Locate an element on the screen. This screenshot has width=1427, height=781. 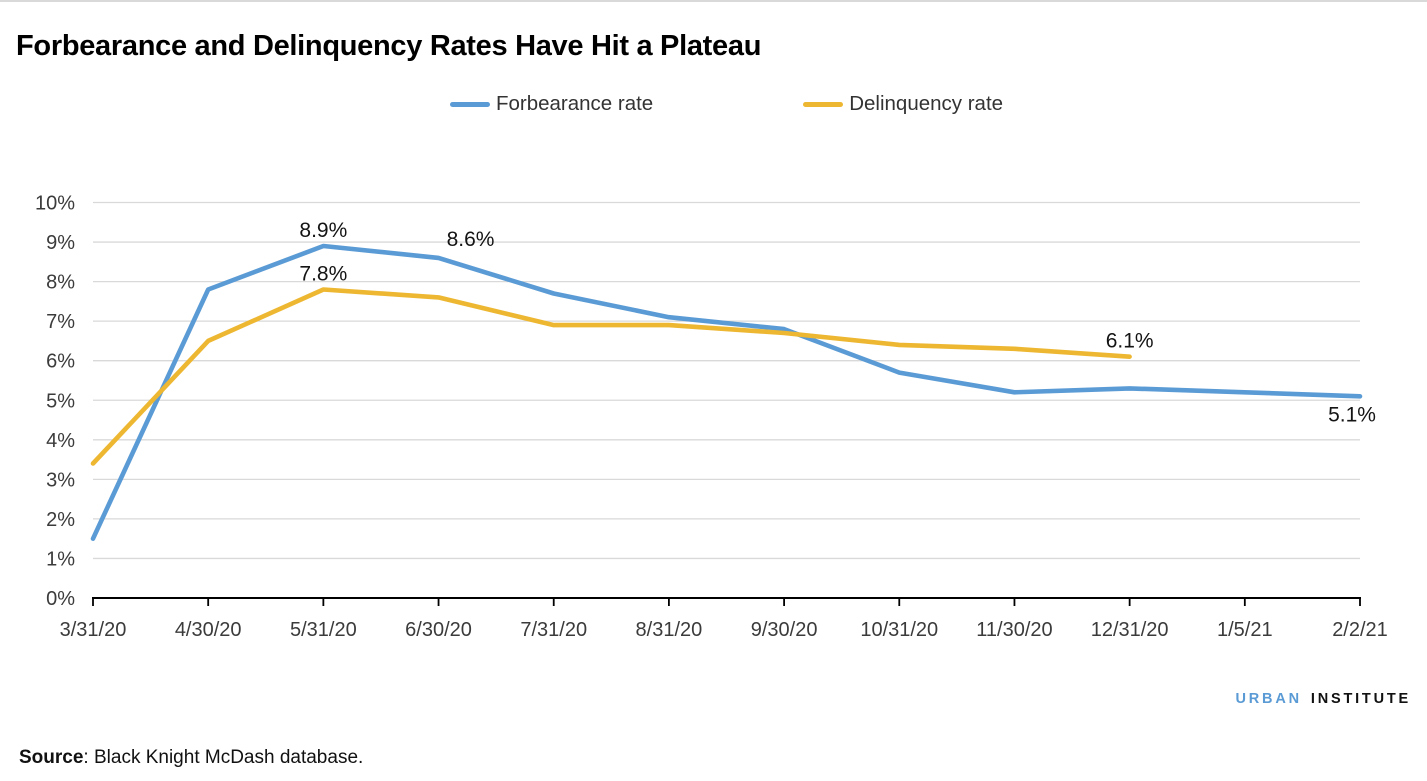
x-tick-label: 11/30/20 is located at coordinates (1014, 630).